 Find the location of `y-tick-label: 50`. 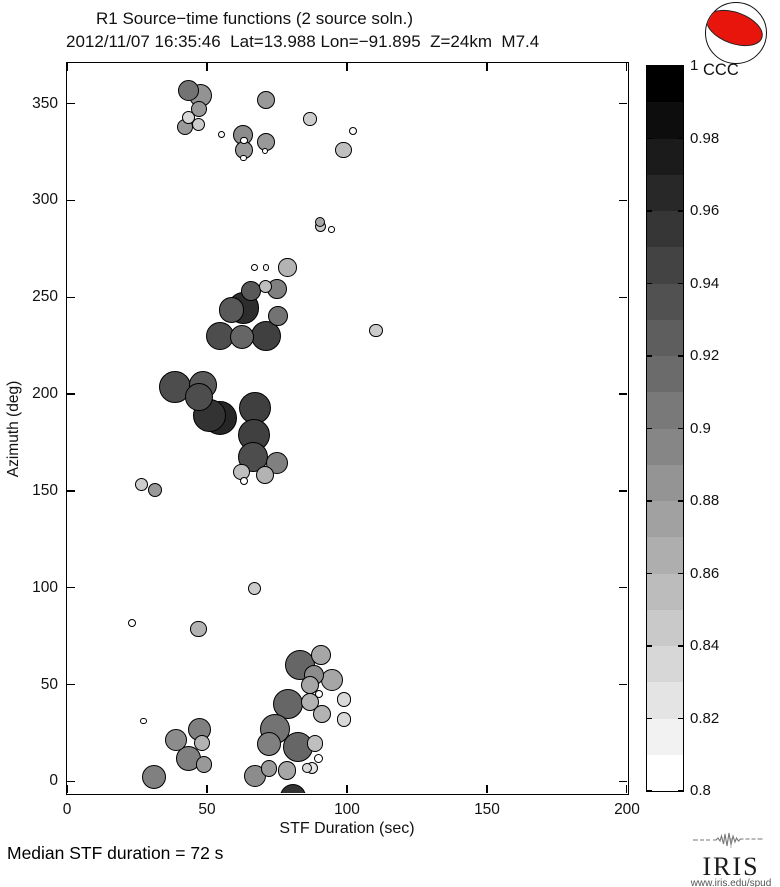

y-tick-label: 50 is located at coordinates (49, 684).